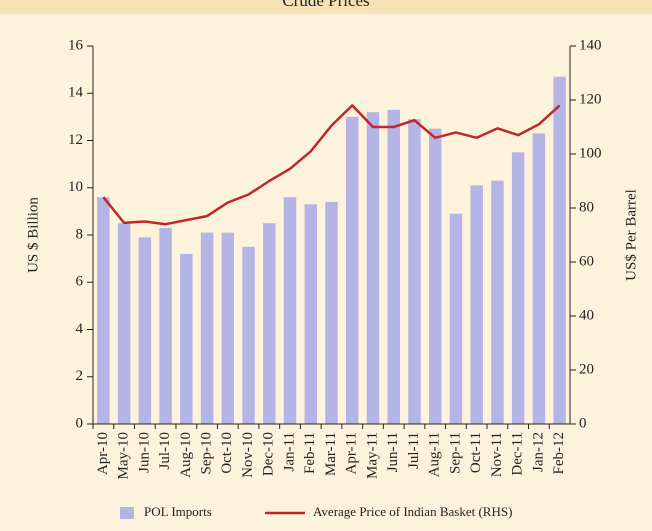  I want to click on y-tick-label: 8, so click(80, 234).